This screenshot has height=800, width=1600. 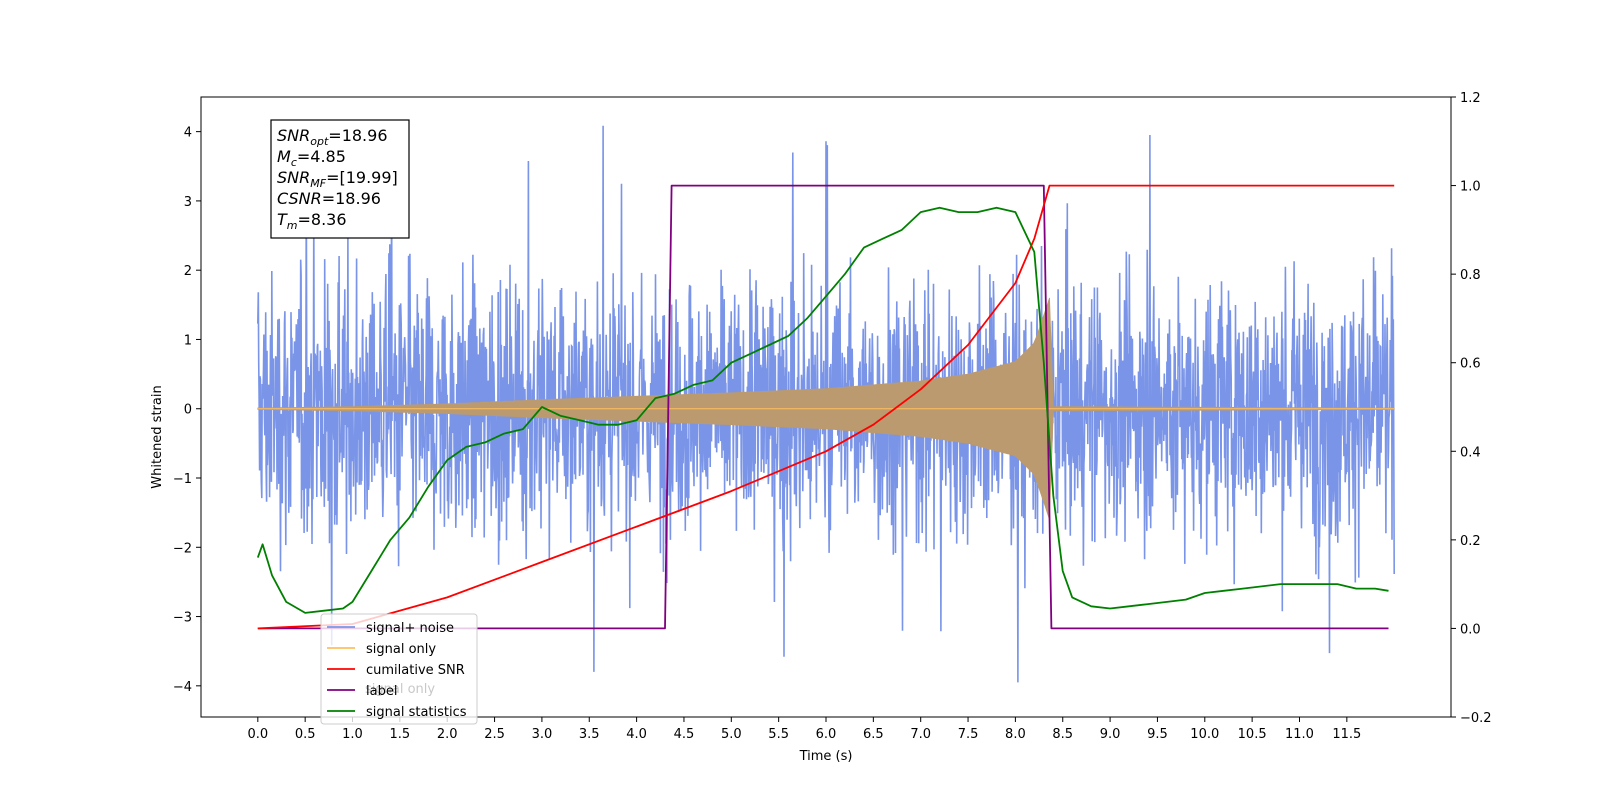 What do you see at coordinates (1299, 734) in the screenshot?
I see `x-tick-label: 11.0` at bounding box center [1299, 734].